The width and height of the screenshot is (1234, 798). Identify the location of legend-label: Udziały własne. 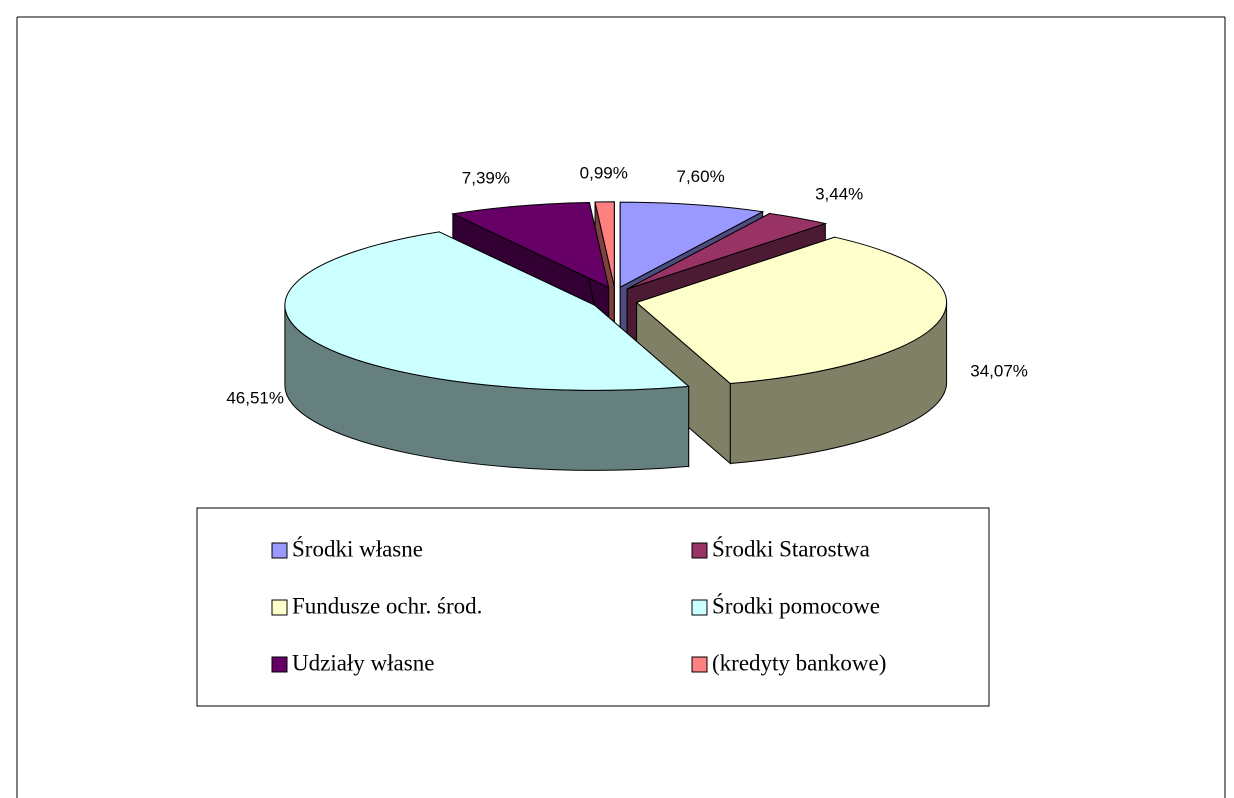
(363, 662).